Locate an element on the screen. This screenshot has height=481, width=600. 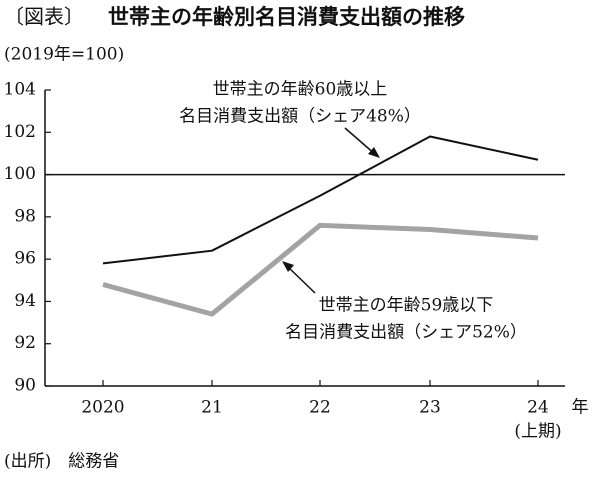
series-label: 世帯主の年齢60歳以上 is located at coordinates (300, 90).